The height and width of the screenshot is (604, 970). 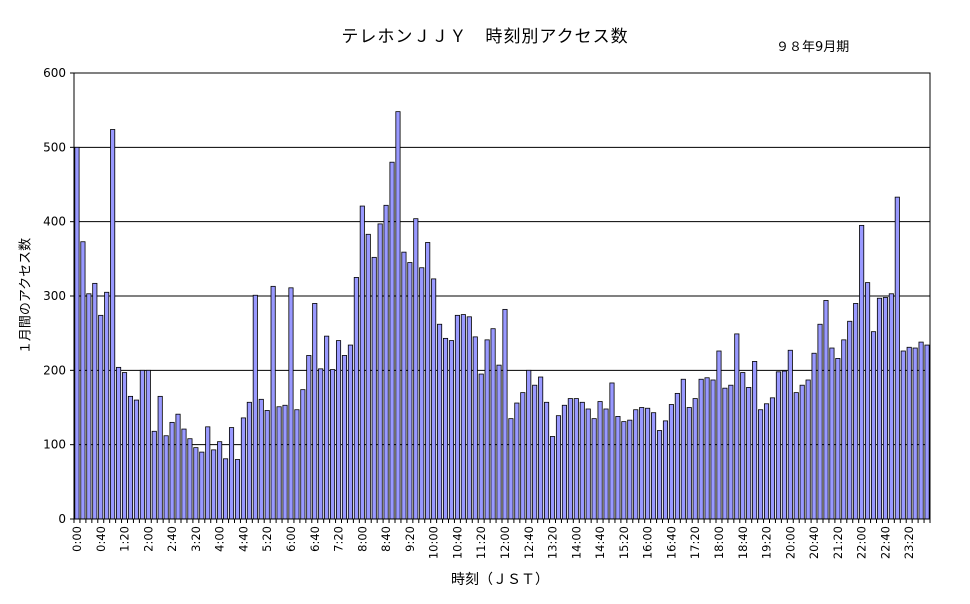 What do you see at coordinates (671, 542) in the screenshot?
I see `x-tick-label: 16:40` at bounding box center [671, 542].